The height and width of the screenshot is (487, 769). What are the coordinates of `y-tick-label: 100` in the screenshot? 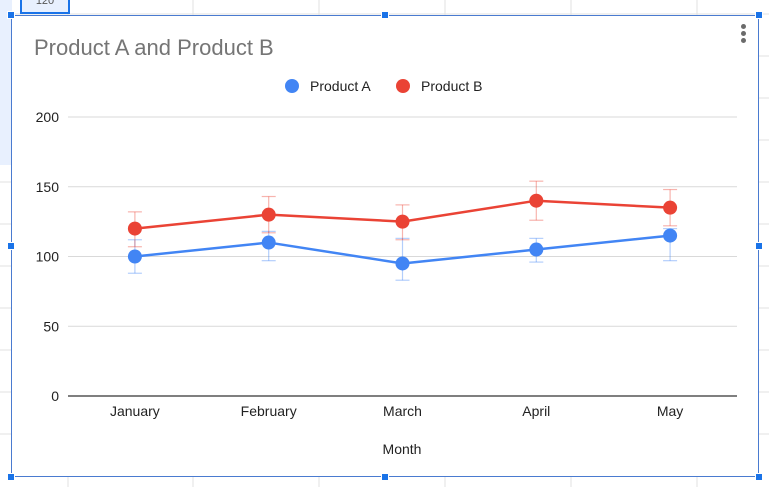 It's located at (48, 257).